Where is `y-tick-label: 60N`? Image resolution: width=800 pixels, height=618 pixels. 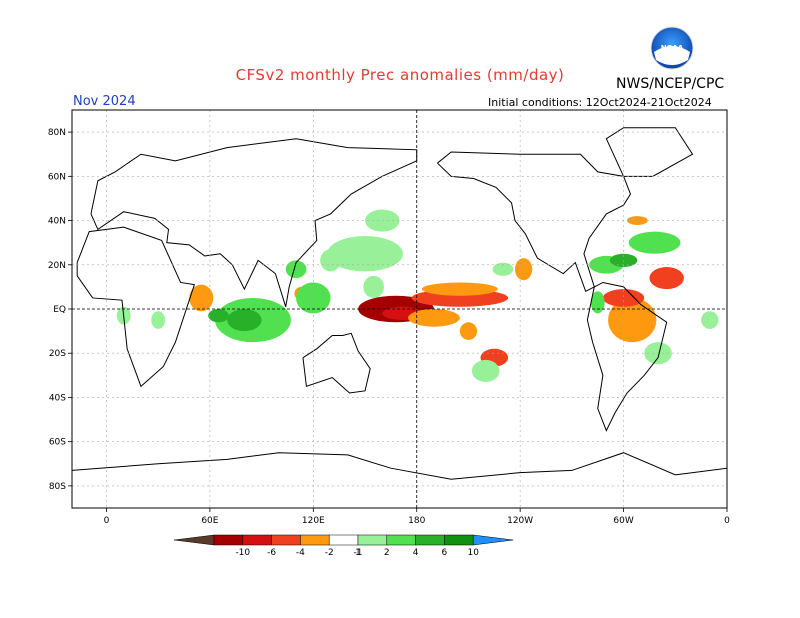
y-tick-label: 60N is located at coordinates (57, 177).